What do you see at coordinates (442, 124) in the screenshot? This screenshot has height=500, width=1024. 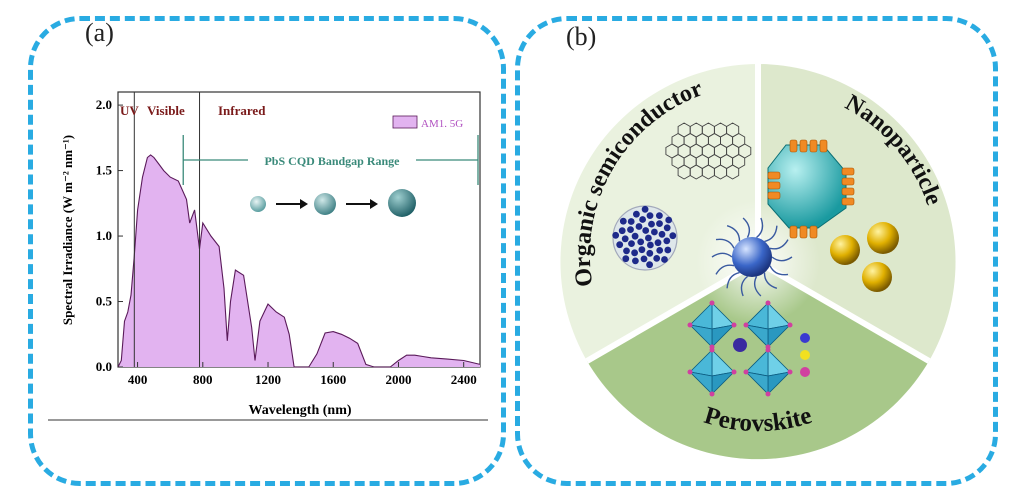 I see `legend-label: AM1. 5G` at bounding box center [442, 124].